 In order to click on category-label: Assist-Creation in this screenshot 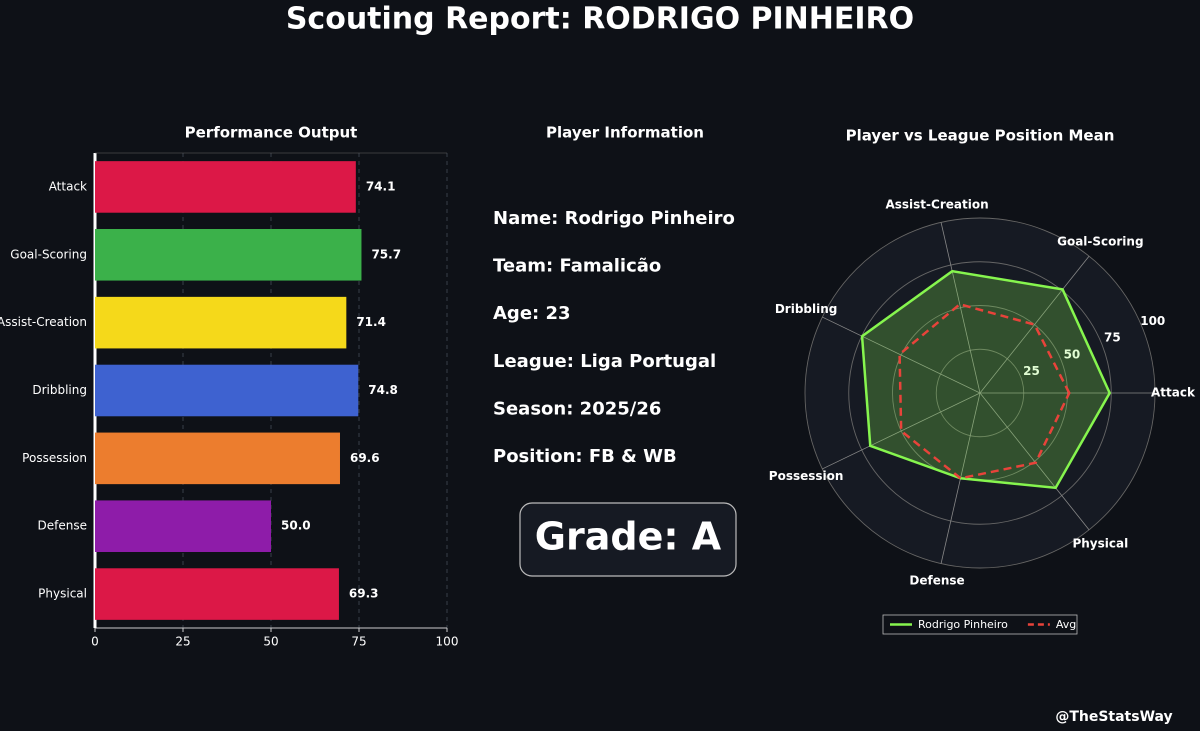, I will do `click(936, 204)`.